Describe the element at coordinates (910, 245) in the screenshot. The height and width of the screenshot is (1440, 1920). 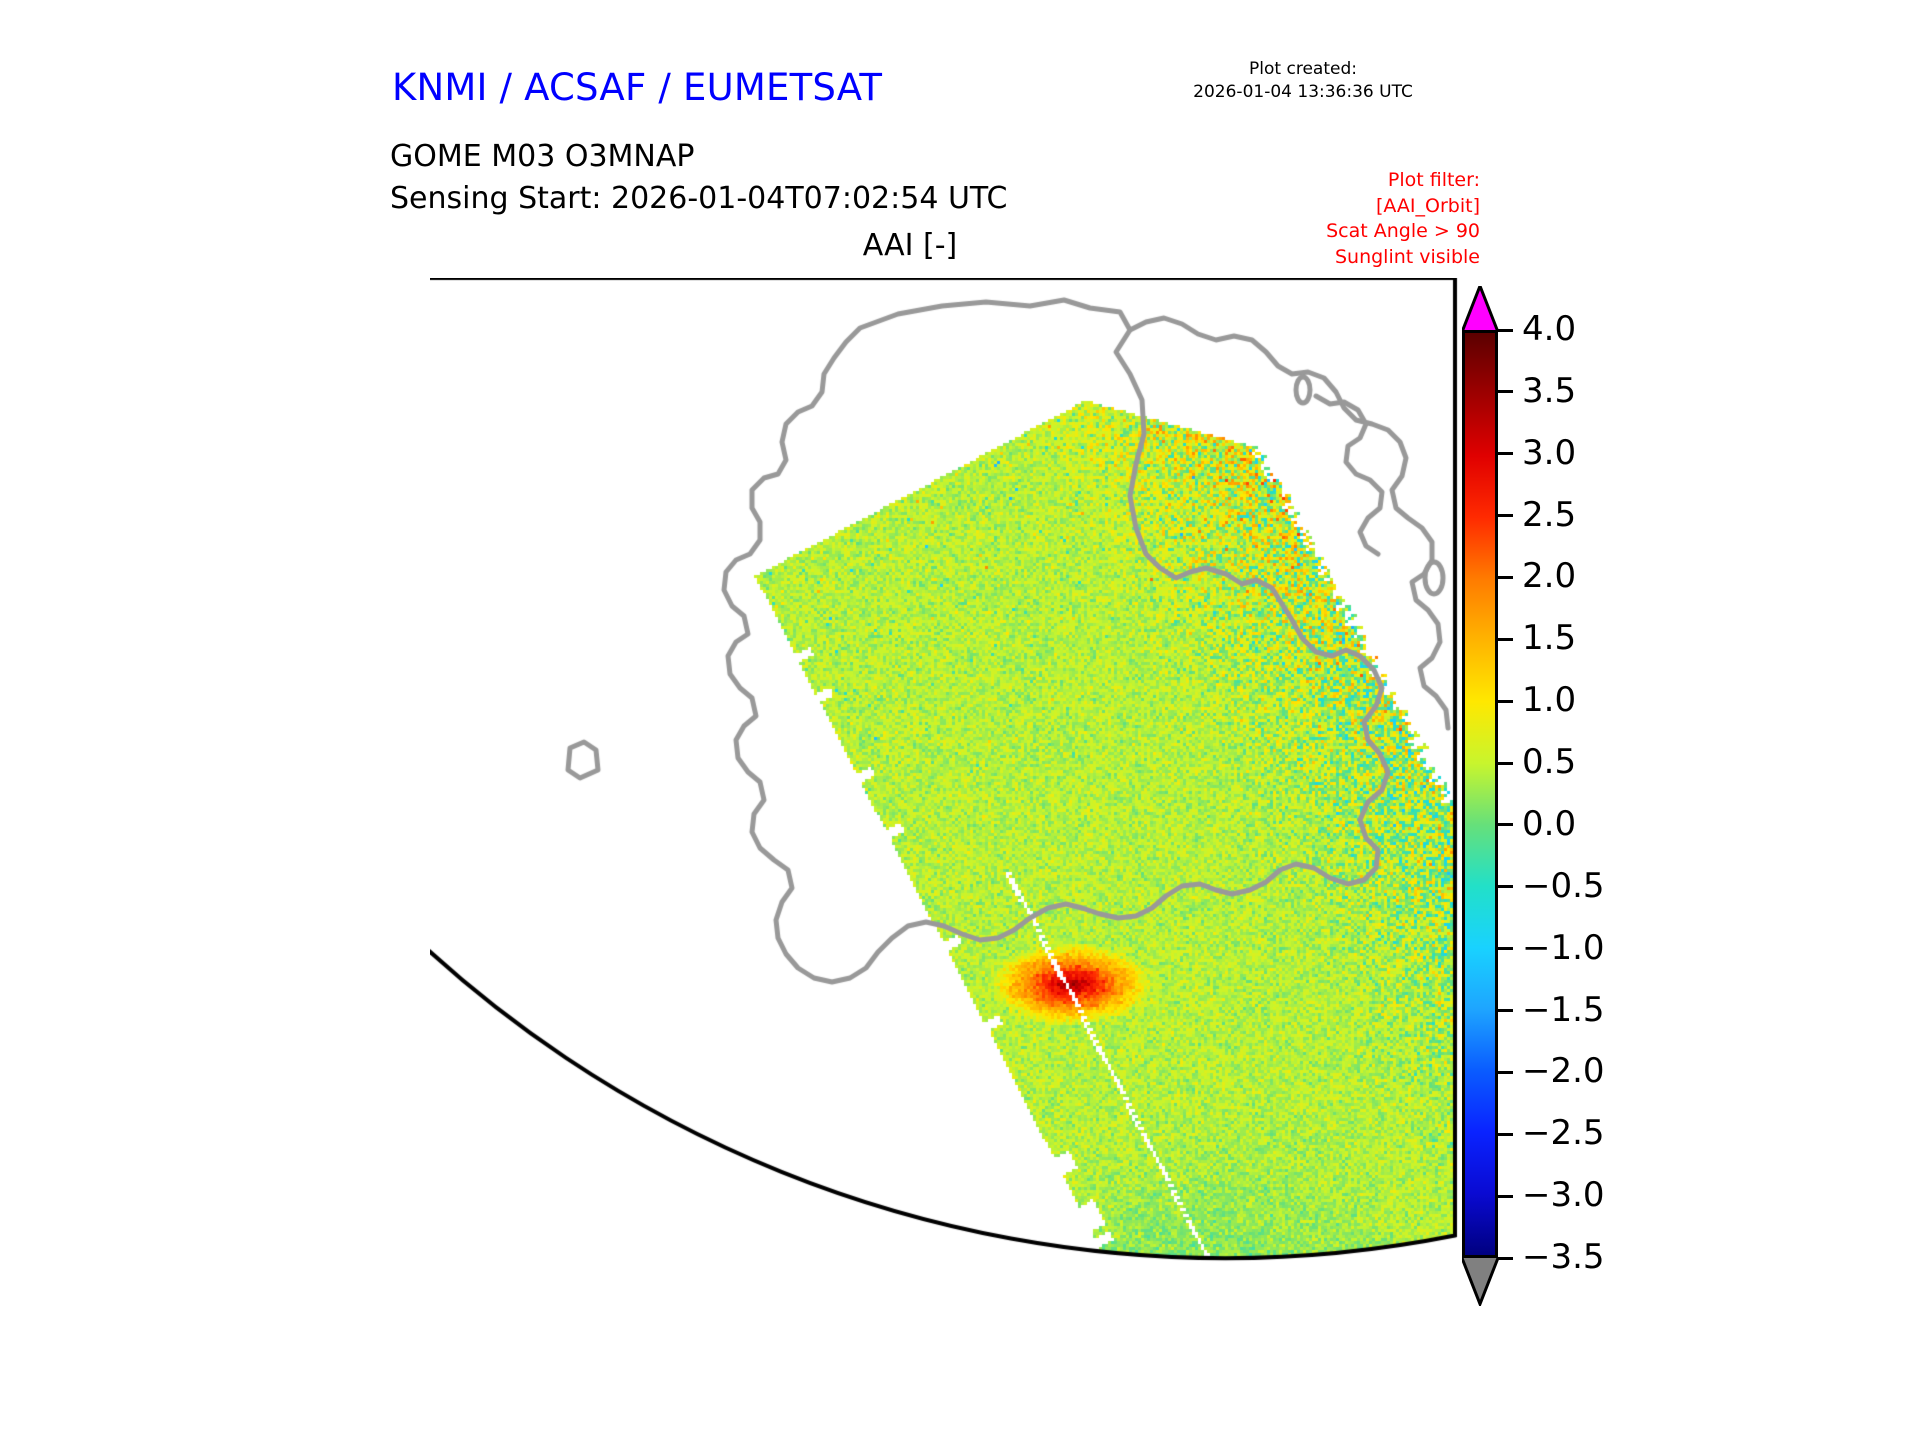
I see `page-title: AAI [-]` at that location.